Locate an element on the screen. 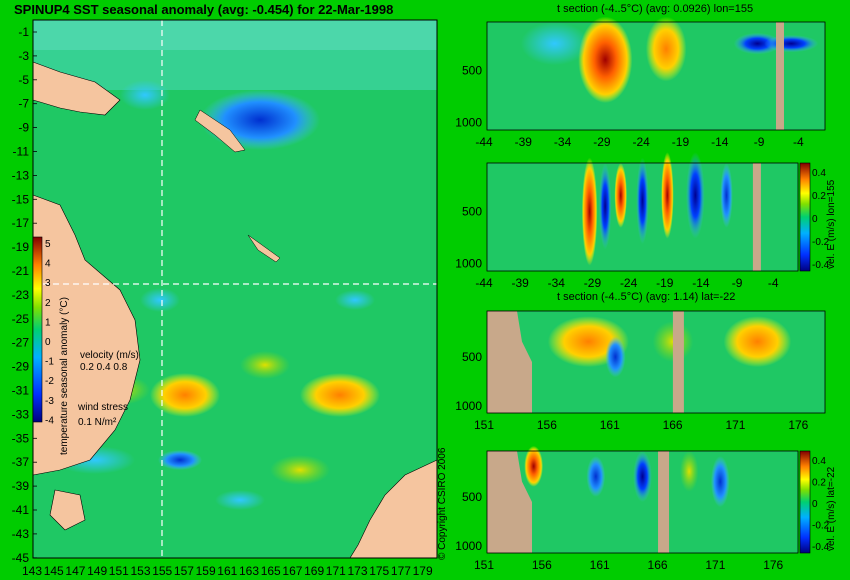 This screenshot has width=850, height=580. map-xtick-label: 161 is located at coordinates (227, 571).